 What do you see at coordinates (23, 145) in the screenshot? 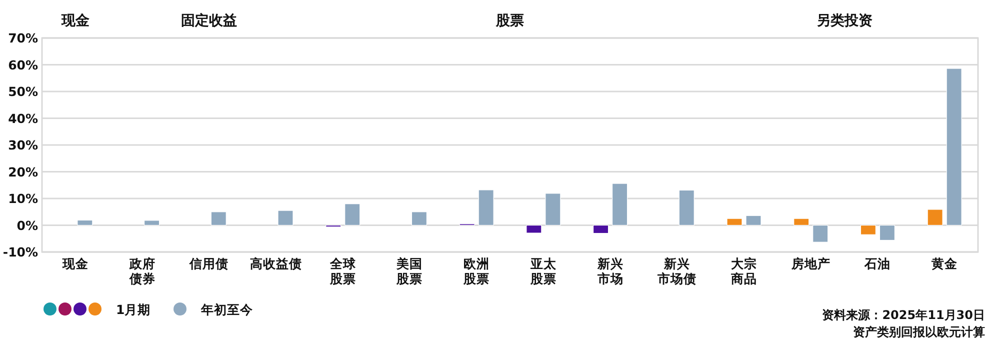
I see `y-tick-label: 30%` at bounding box center [23, 145].